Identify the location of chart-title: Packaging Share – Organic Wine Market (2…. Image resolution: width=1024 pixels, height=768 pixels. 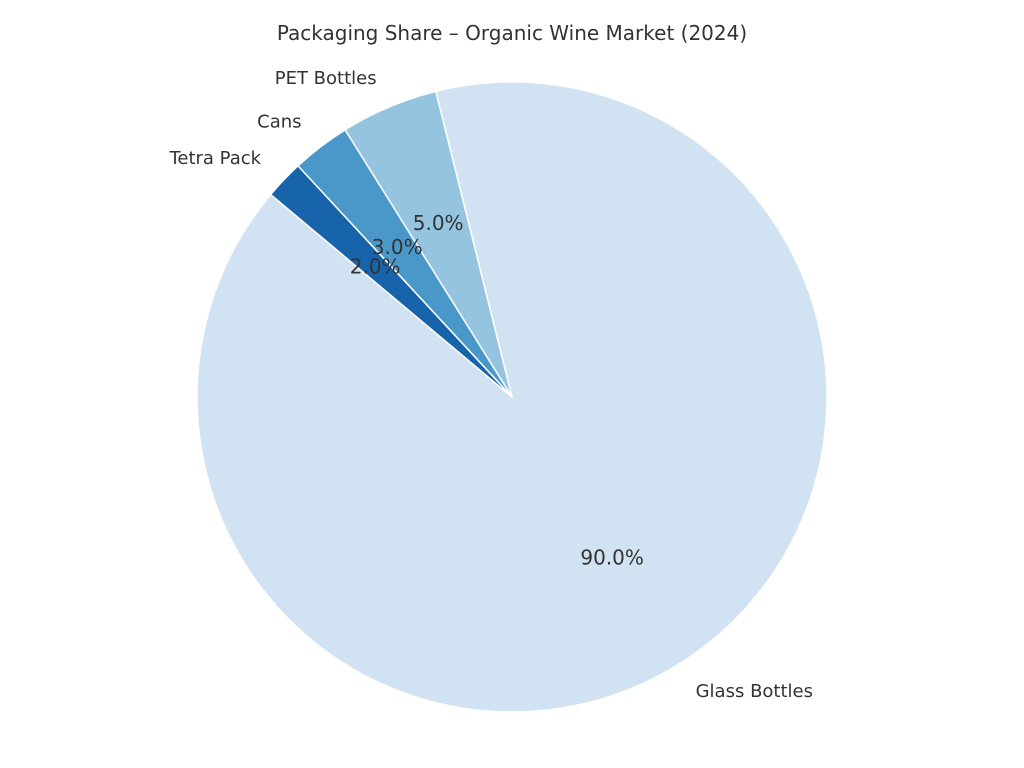
(512, 33).